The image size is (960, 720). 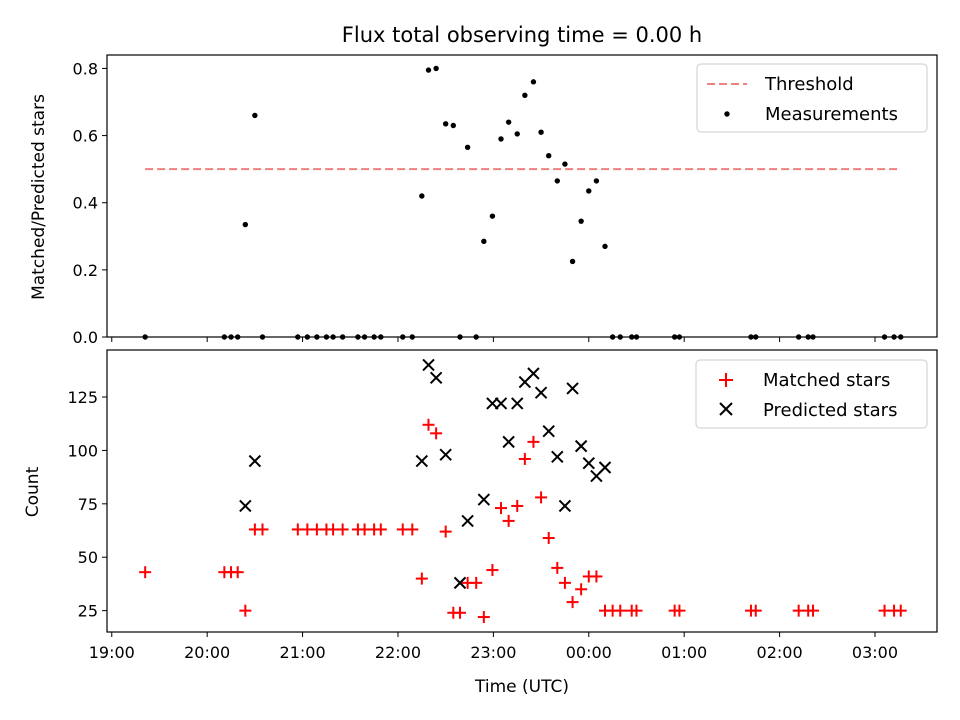 I want to click on ratio-legend-box, so click(x=812, y=98).